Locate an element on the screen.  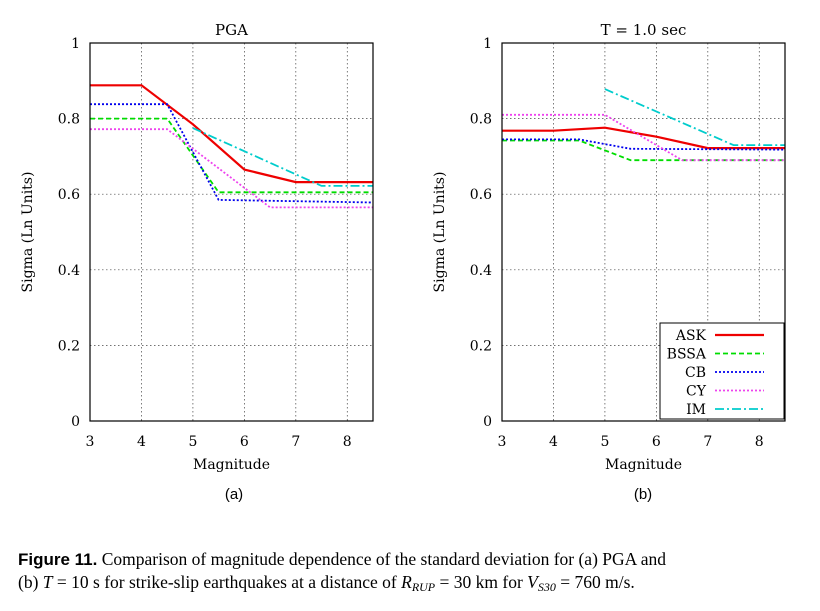
legend-box is located at coordinates (722, 371).